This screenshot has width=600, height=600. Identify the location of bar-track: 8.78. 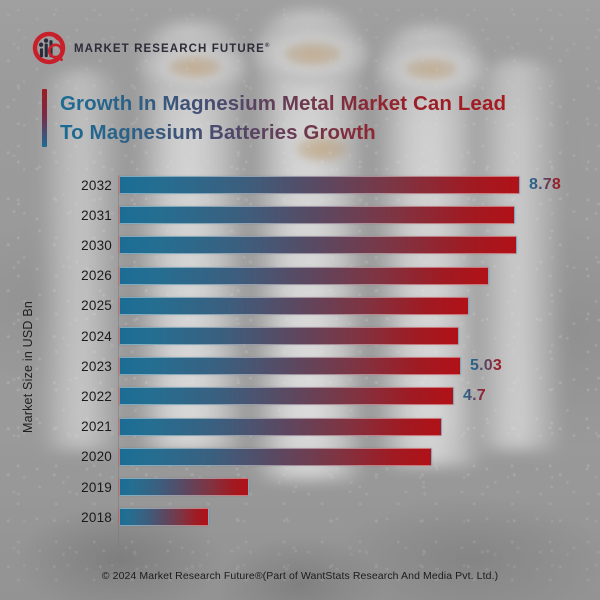
(359, 185).